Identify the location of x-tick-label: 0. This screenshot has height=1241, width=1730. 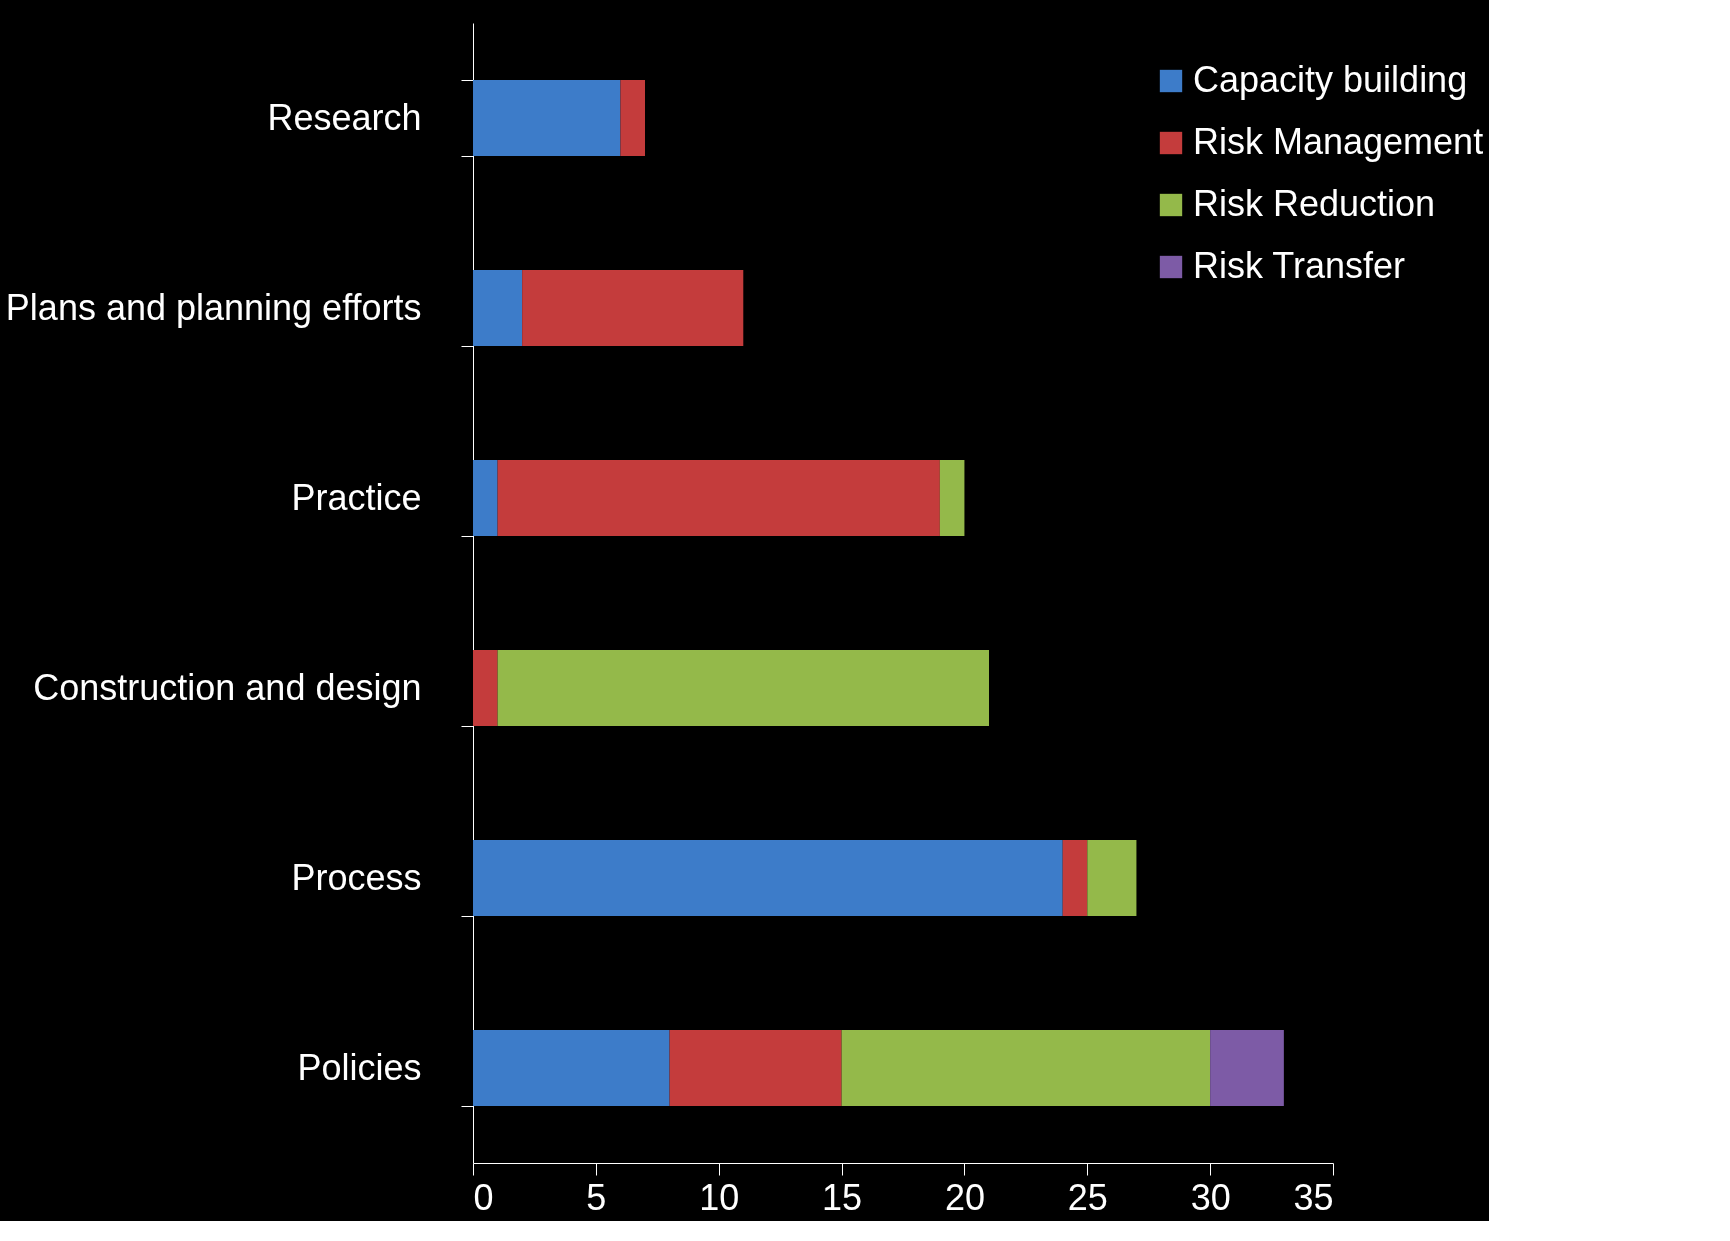
(483, 1197).